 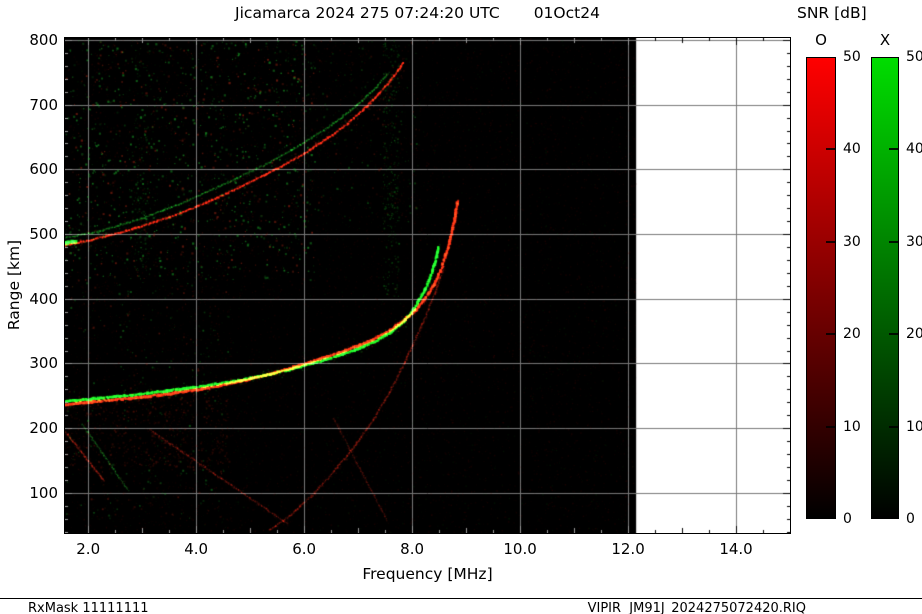 I want to click on y-tick-label: 600, so click(x=43, y=169).